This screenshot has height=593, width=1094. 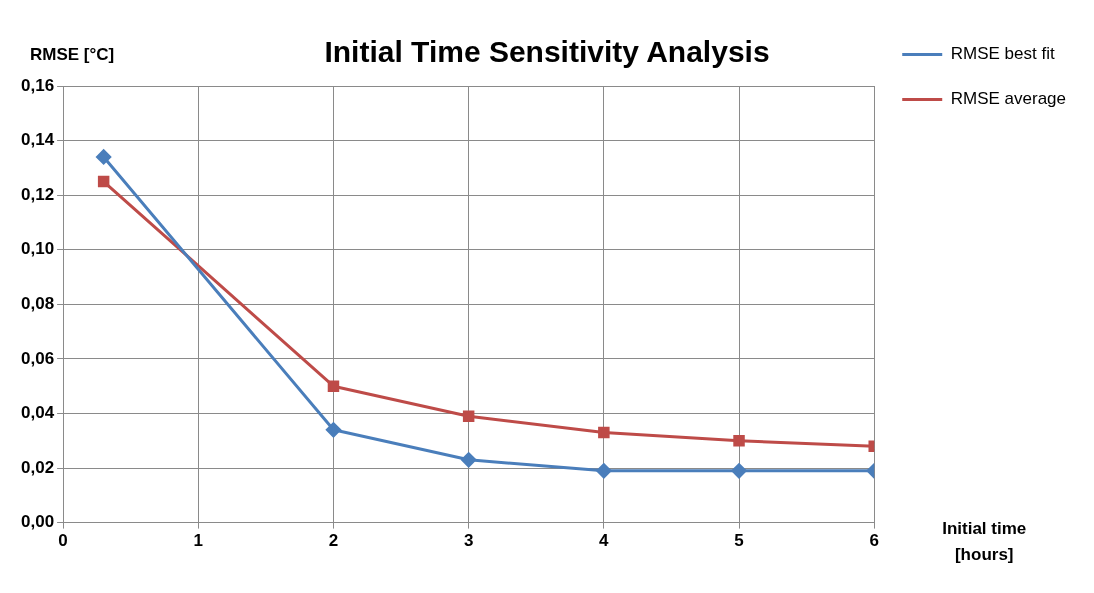 I want to click on x-tick-label: 6, so click(x=874, y=541).